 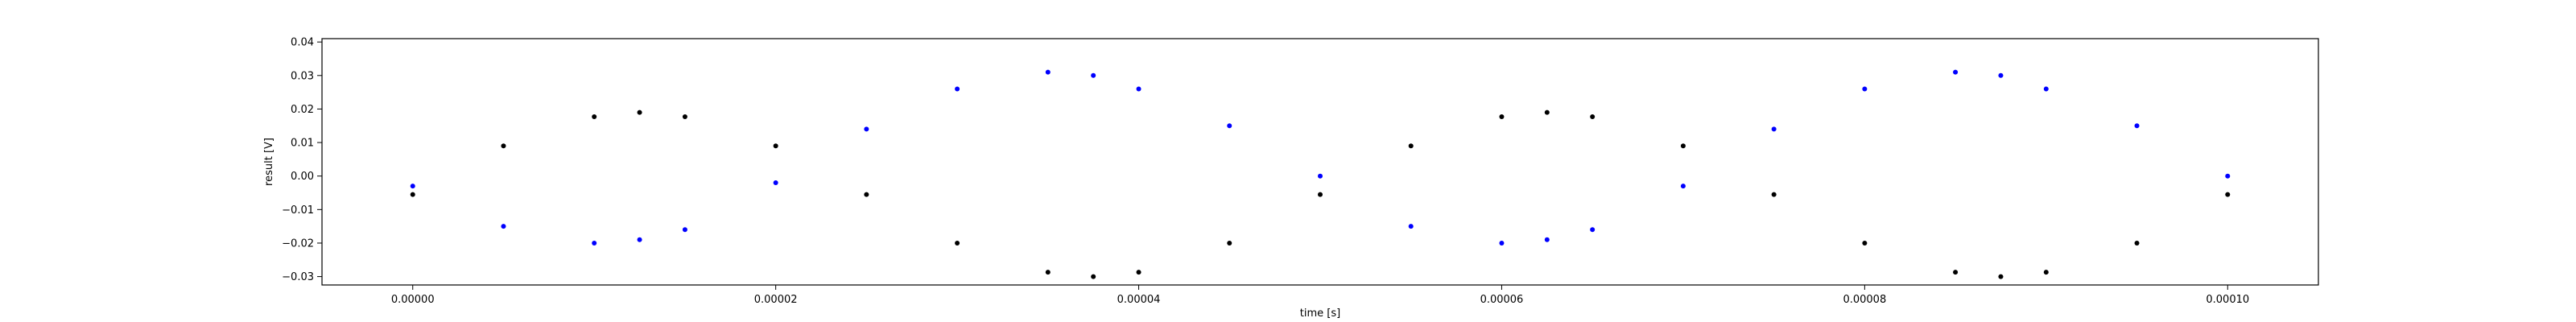 What do you see at coordinates (2227, 300) in the screenshot?
I see `x-tick-label: 0.00010` at bounding box center [2227, 300].